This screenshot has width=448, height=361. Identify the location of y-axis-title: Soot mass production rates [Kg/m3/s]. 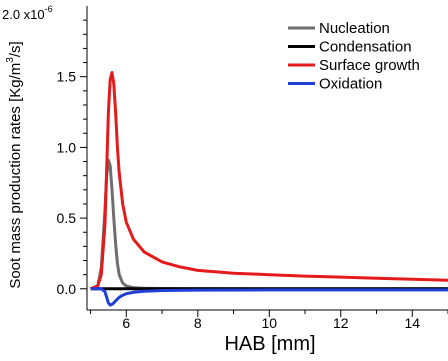
(14, 164).